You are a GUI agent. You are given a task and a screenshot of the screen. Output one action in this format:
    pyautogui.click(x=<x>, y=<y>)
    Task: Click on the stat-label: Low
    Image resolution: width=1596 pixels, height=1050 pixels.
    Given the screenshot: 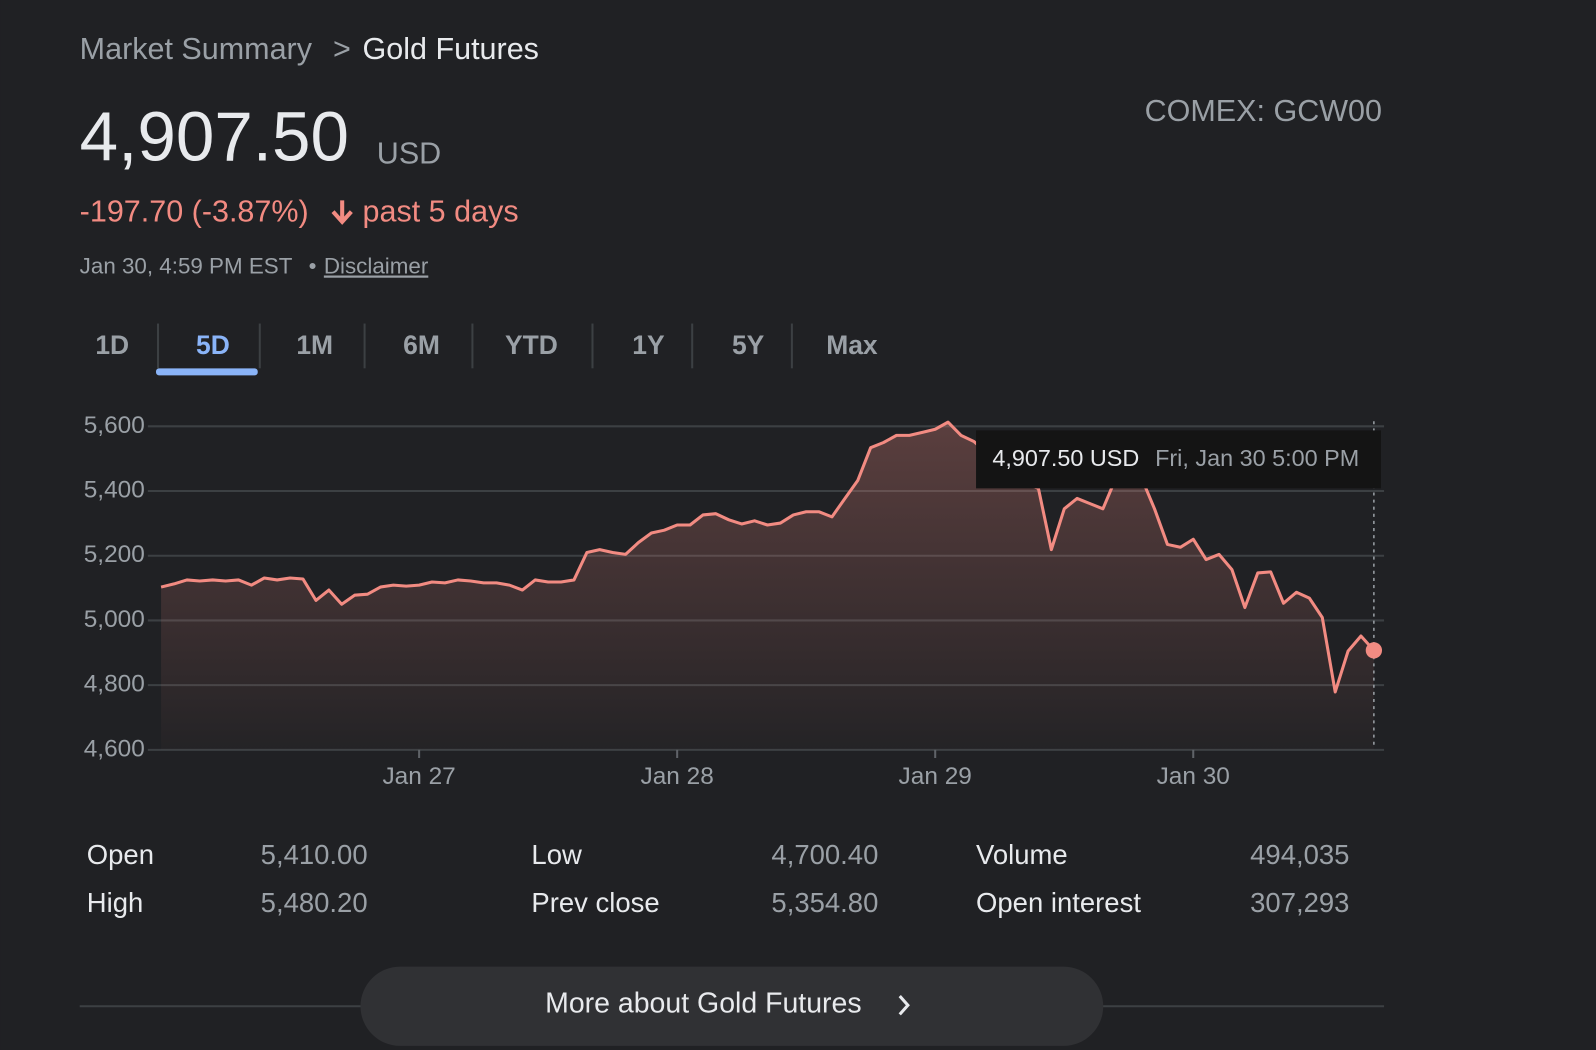 What is the action you would take?
    pyautogui.click(x=556, y=854)
    